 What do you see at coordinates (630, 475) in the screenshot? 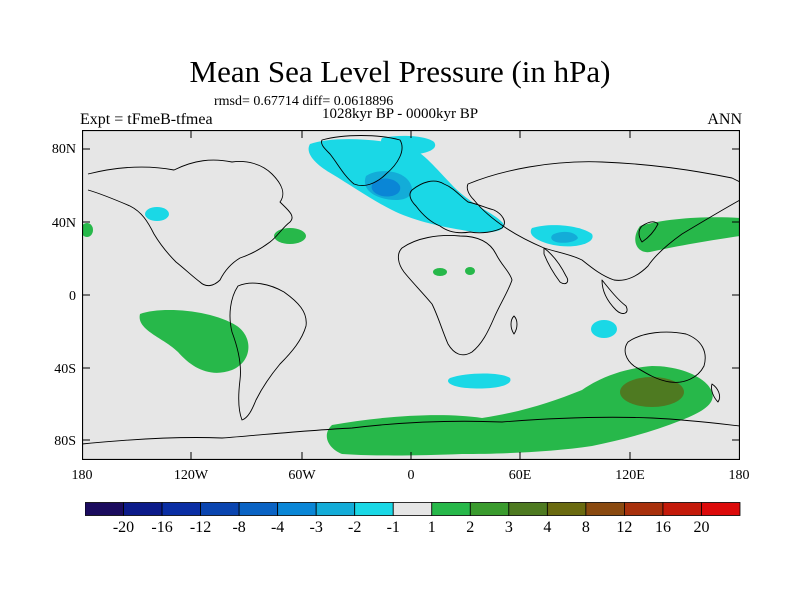
I see `lon-label-120e: 120E` at bounding box center [630, 475].